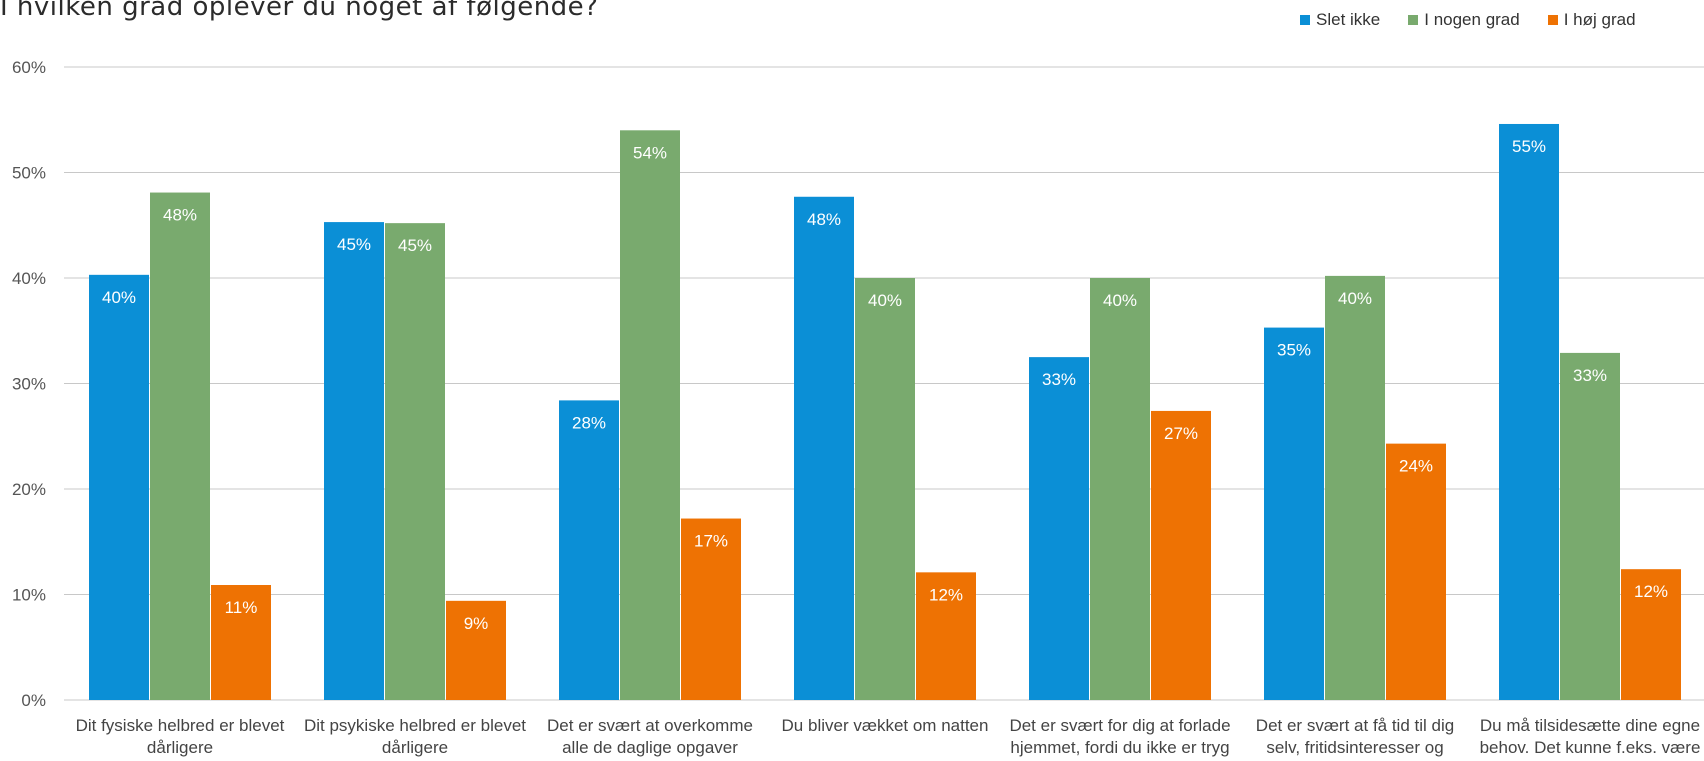  Describe the element at coordinates (1529, 146) in the screenshot. I see `data-label: 55%` at that location.